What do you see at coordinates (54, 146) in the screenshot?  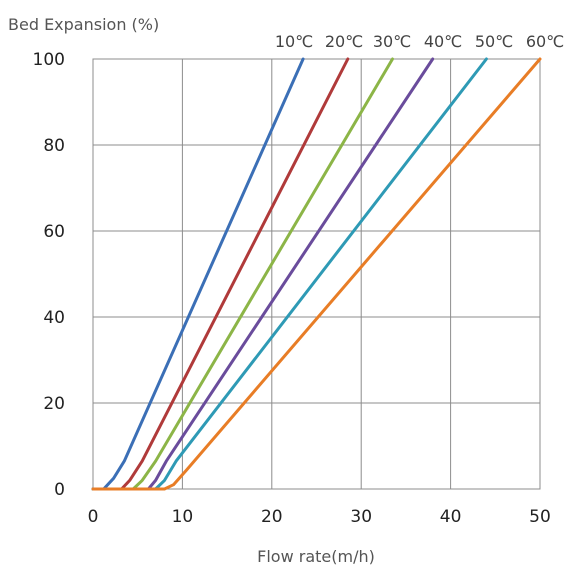 I see `y-tick-label: 80` at bounding box center [54, 146].